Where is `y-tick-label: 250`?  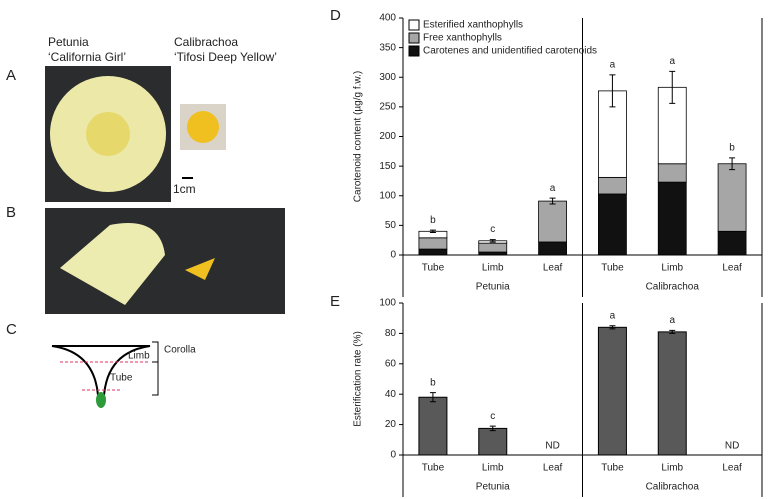 y-tick-label: 250 is located at coordinates (387, 107).